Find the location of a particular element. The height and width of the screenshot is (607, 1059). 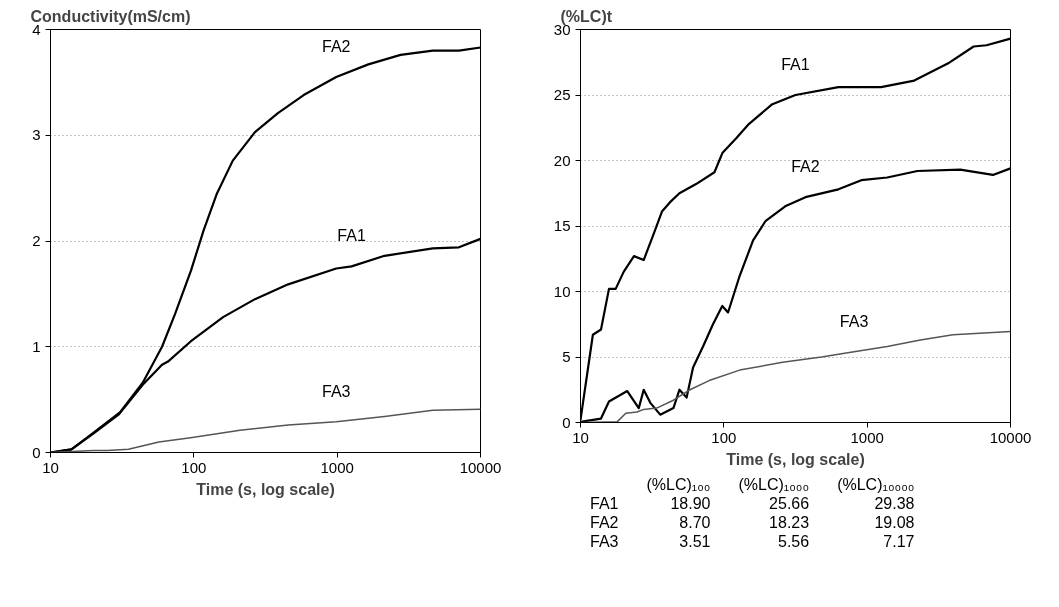

y-tick-label: 15 is located at coordinates (562, 225).